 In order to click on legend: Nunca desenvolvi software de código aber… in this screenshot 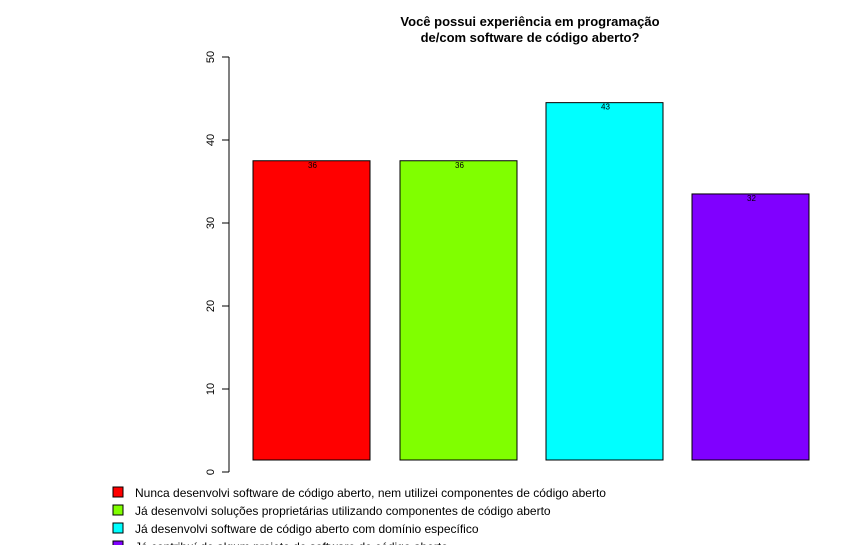, I will do `click(359, 515)`.